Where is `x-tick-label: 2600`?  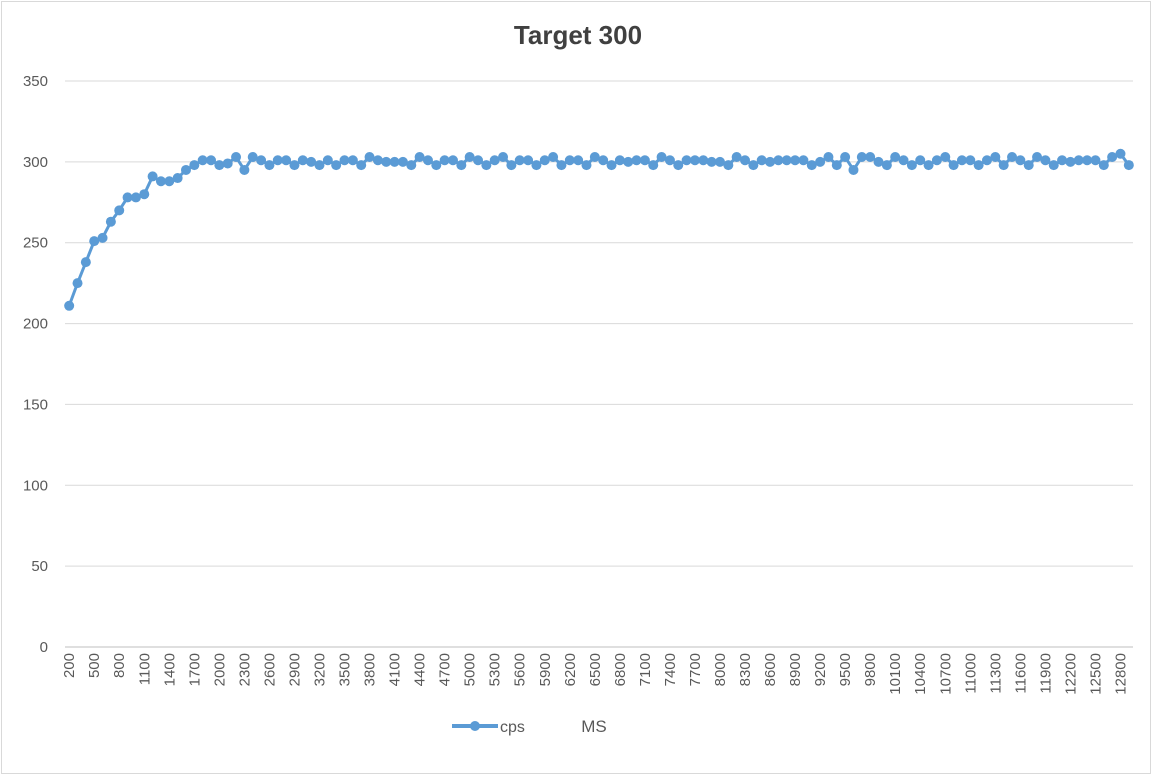
x-tick-label: 2600 is located at coordinates (269, 669).